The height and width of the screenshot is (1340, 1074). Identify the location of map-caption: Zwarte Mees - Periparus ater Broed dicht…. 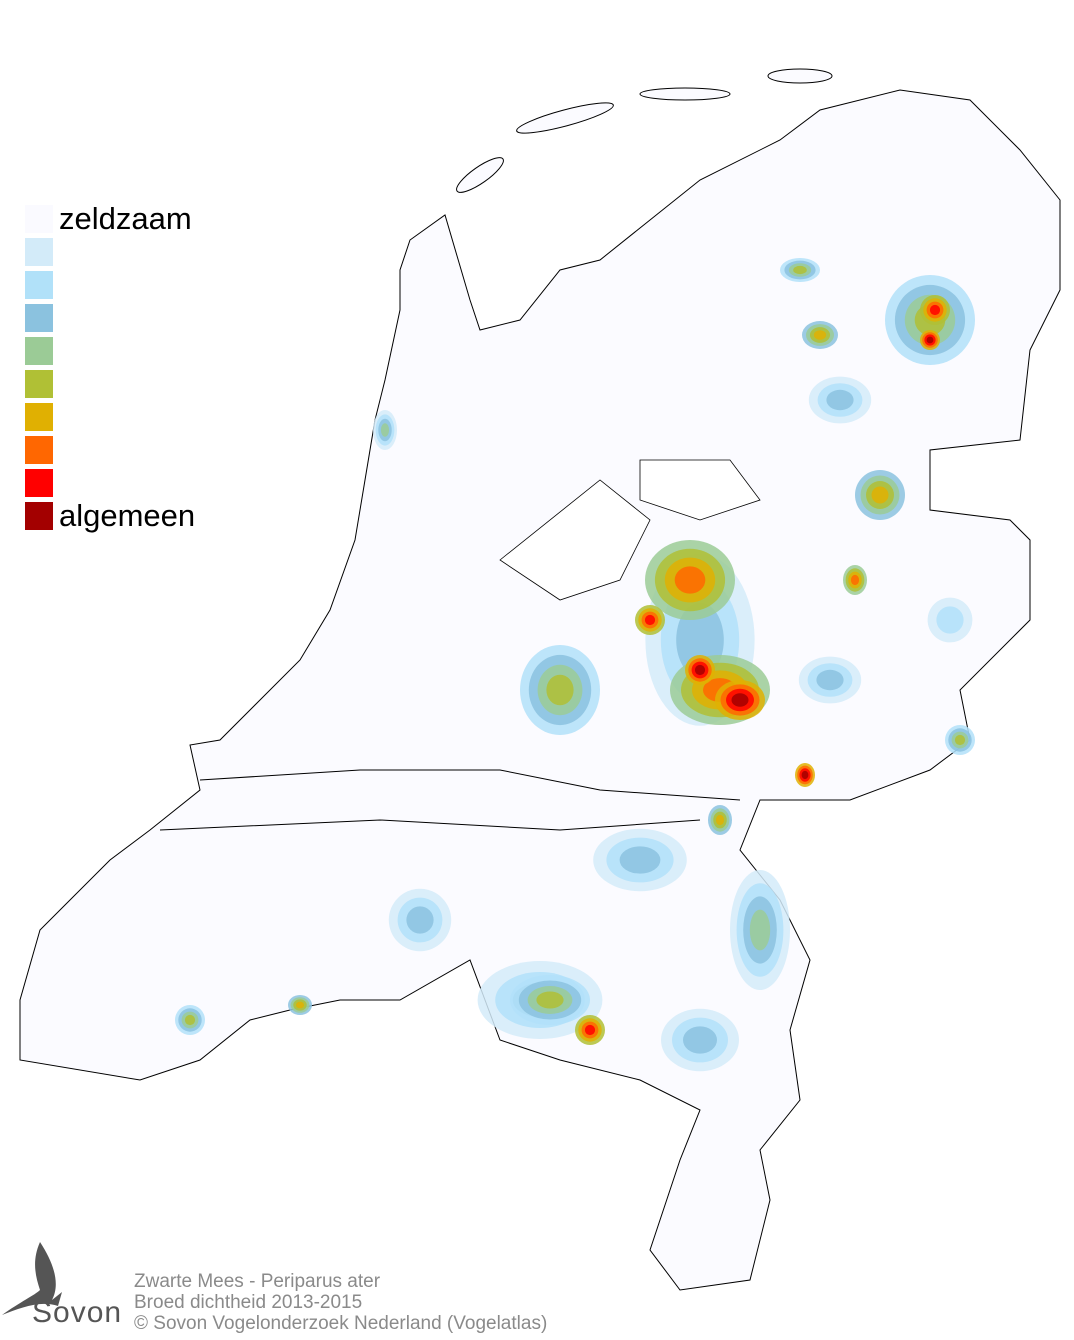
(340, 1302).